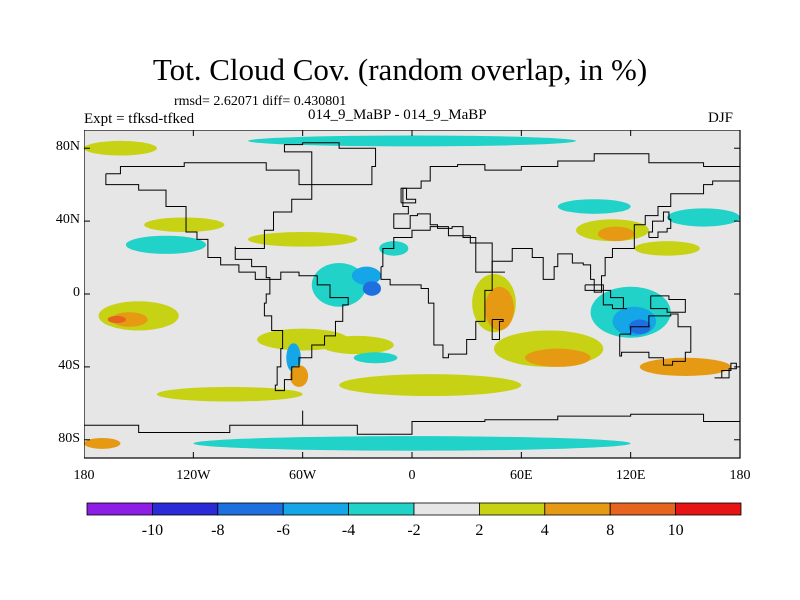 The height and width of the screenshot is (600, 800). Describe the element at coordinates (348, 530) in the screenshot. I see `colorbar-label: -4` at that location.